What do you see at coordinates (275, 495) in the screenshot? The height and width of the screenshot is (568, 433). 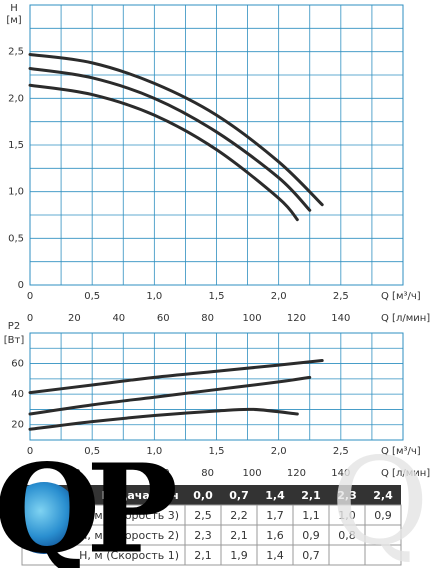 I see `table-header-cell: 1,4` at bounding box center [275, 495].